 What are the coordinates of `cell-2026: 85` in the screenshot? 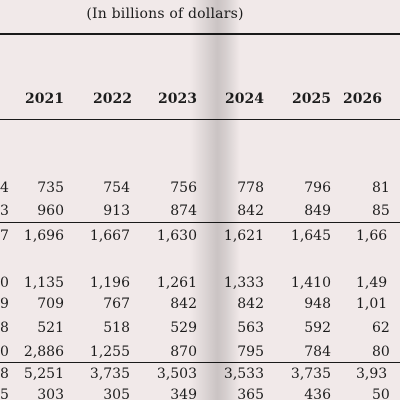 It's located at (381, 211).